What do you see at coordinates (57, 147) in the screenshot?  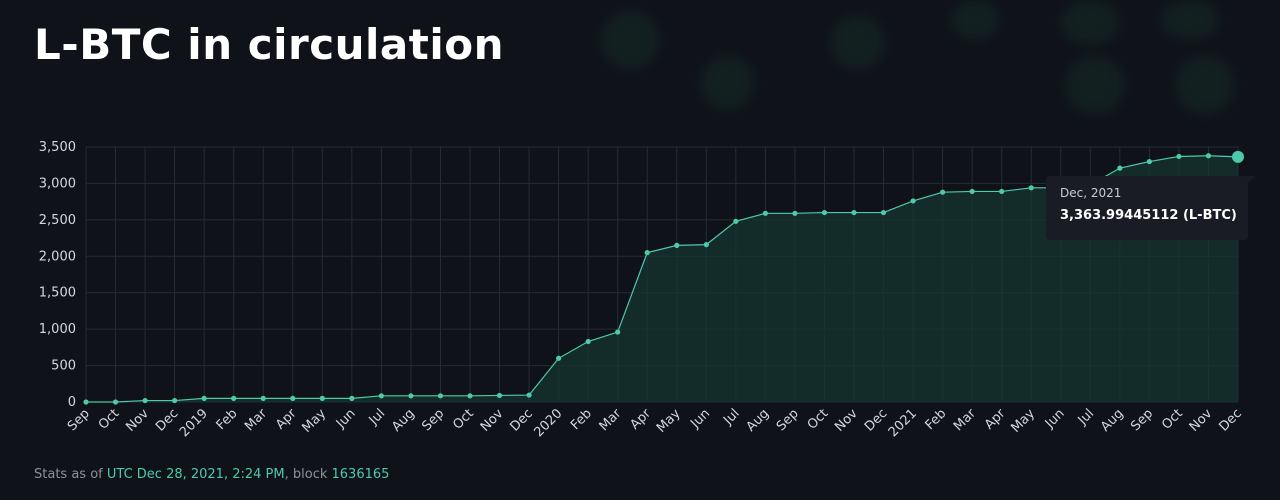 I see `y-tick-label: 3,500` at bounding box center [57, 147].